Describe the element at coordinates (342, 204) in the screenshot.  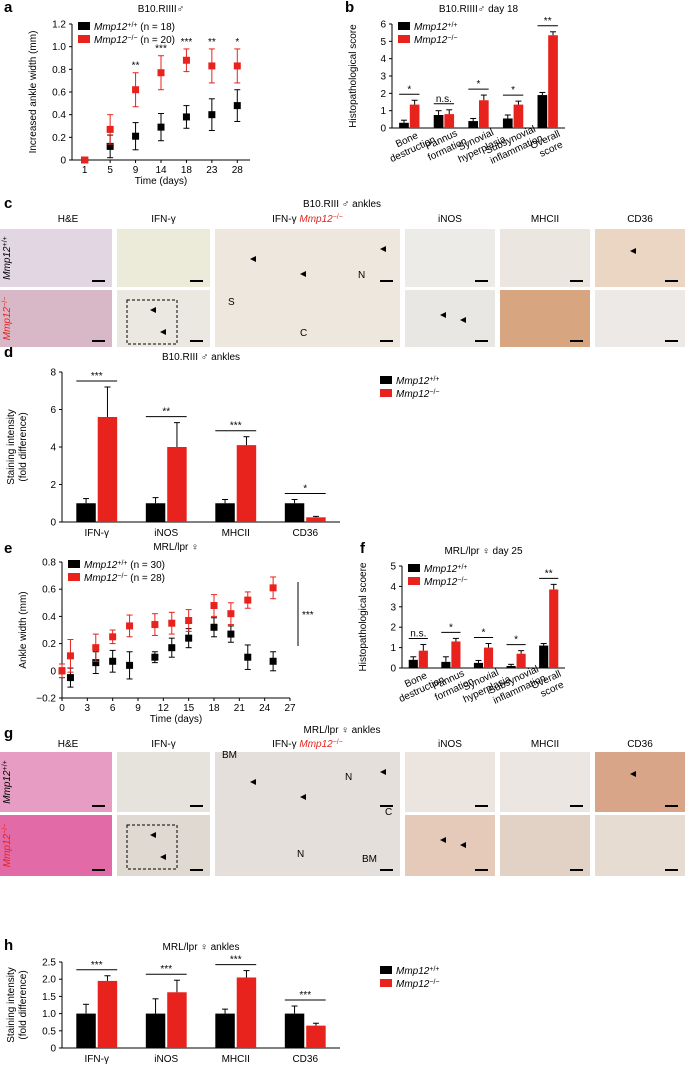
I see `panel-title: B10.RIII ♂ ankles` at that location.